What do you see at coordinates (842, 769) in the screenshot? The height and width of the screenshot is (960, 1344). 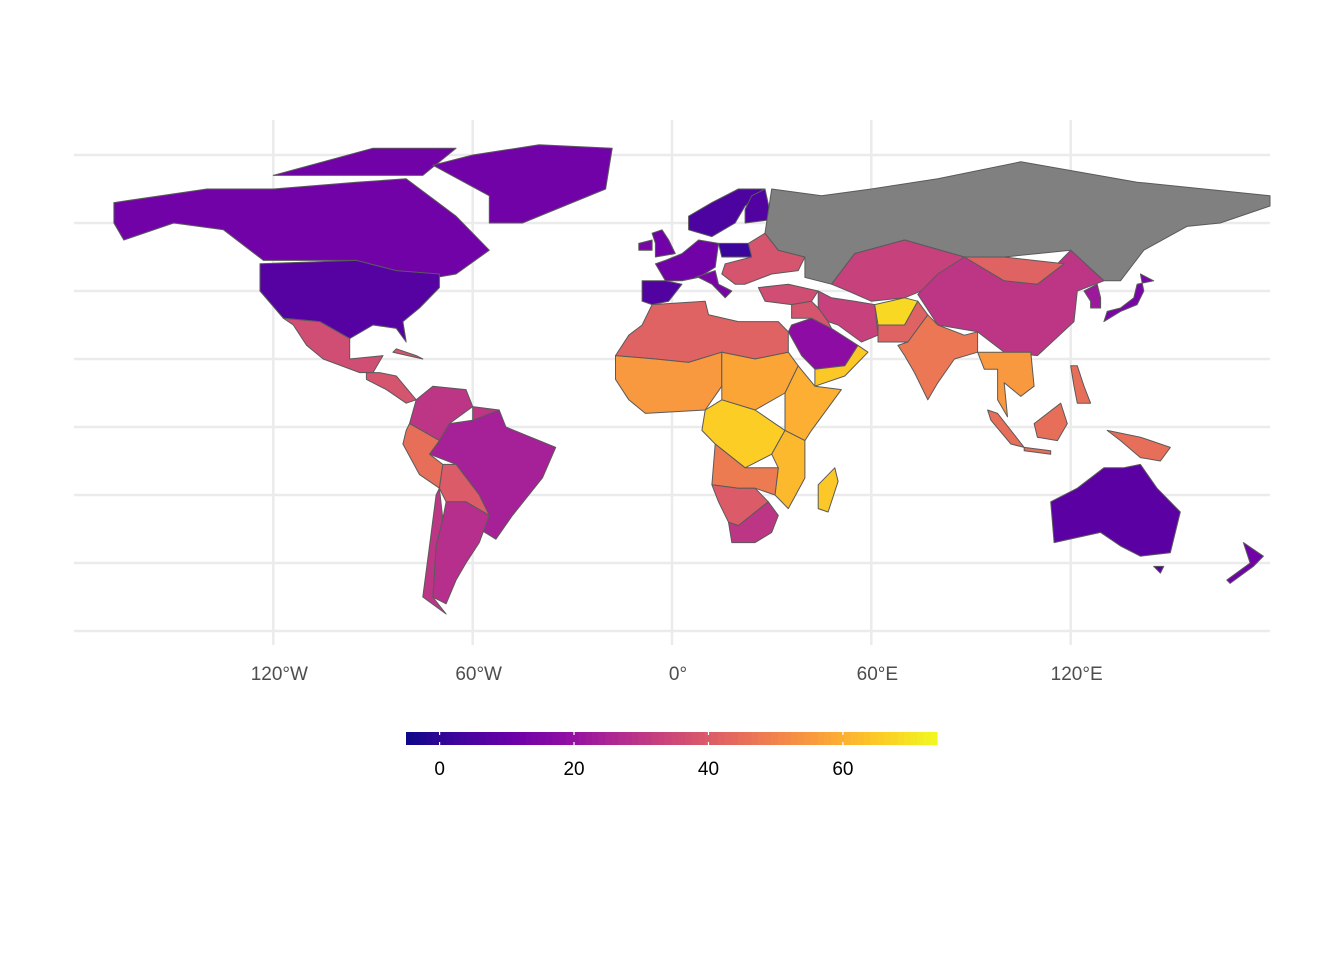 I see `colorbar-tick-label: 60` at bounding box center [842, 769].